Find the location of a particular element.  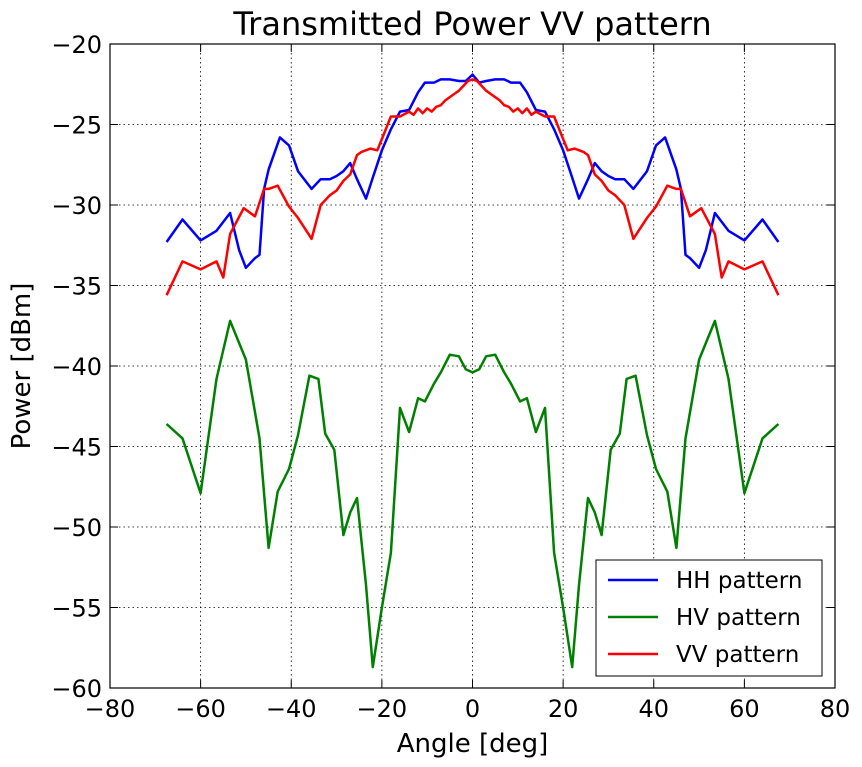

x-tick-label: −60 is located at coordinates (200, 709).